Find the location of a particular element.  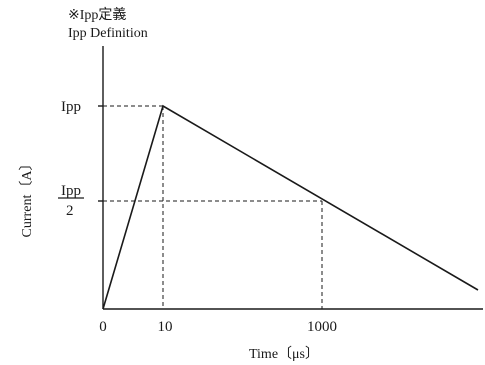

x-tick-0: 0 is located at coordinates (103, 327).